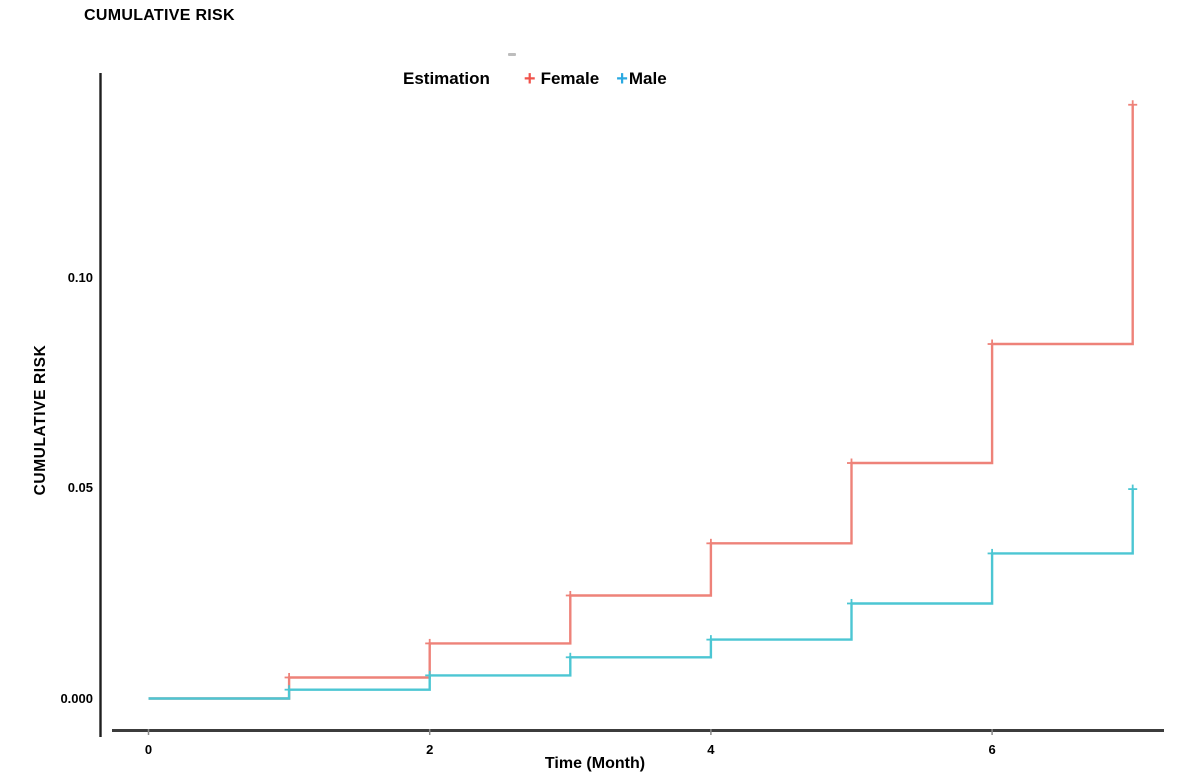 Image resolution: width=1197 pixels, height=779 pixels. What do you see at coordinates (570, 78) in the screenshot?
I see `legend-item-female-label: Female` at bounding box center [570, 78].